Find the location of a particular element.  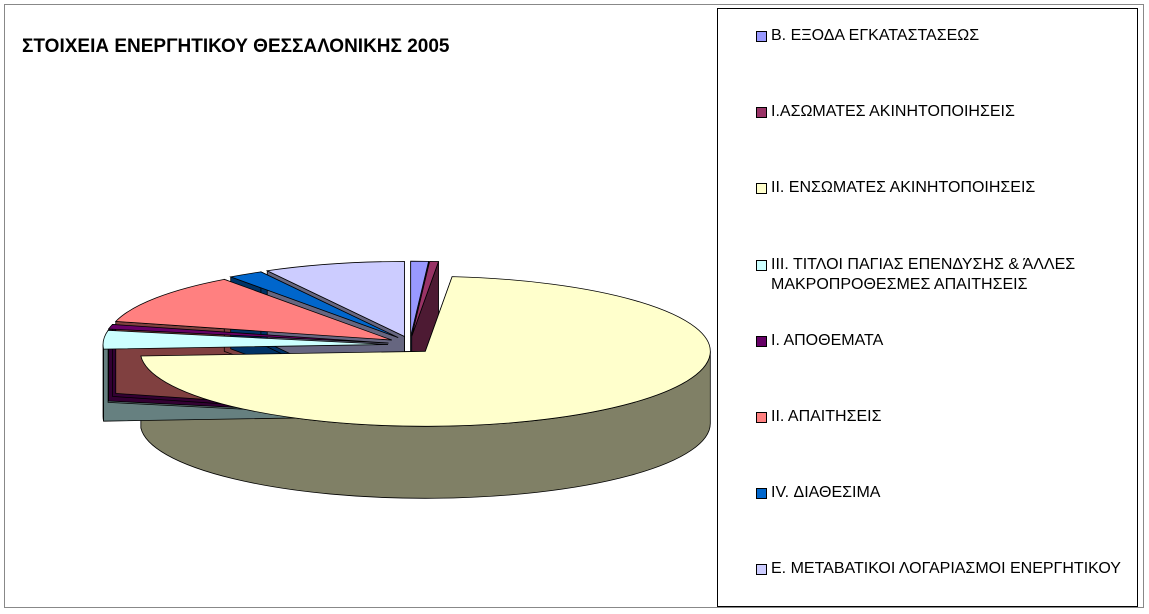

legend-label: IV. ΔΙΑΘΕΣΙΜΑ is located at coordinates (826, 493).